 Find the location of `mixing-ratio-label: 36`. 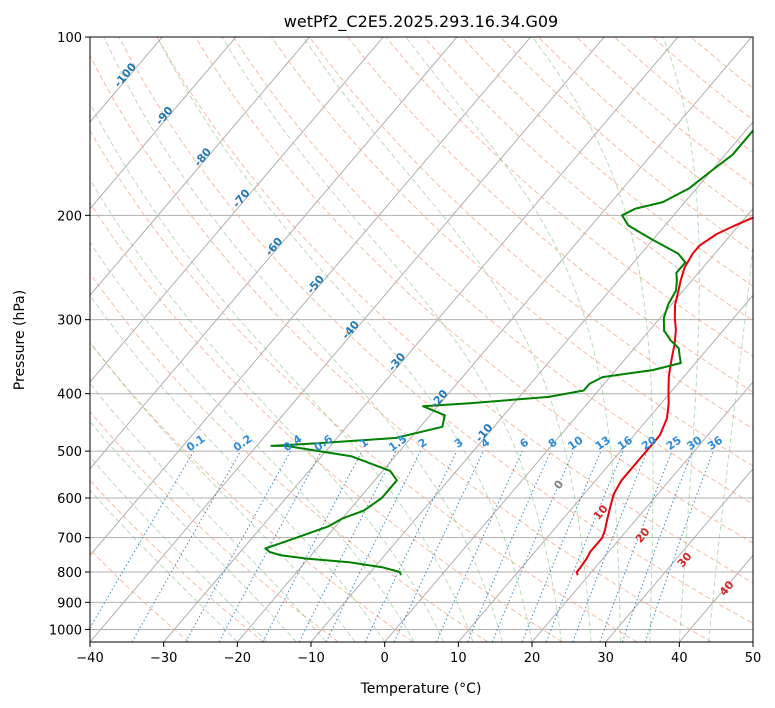

mixing-ratio-label: 36 is located at coordinates (715, 443).